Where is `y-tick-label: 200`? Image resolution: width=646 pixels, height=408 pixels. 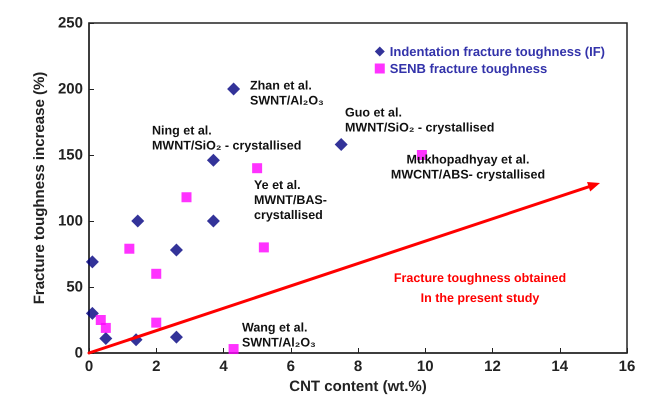 y-tick-label: 200 is located at coordinates (70, 89).